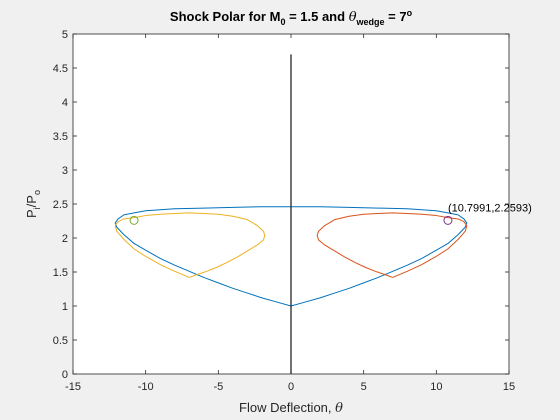 The width and height of the screenshot is (560, 420). I want to click on data-tip-label: (10.7991,2.2593), so click(490, 208).